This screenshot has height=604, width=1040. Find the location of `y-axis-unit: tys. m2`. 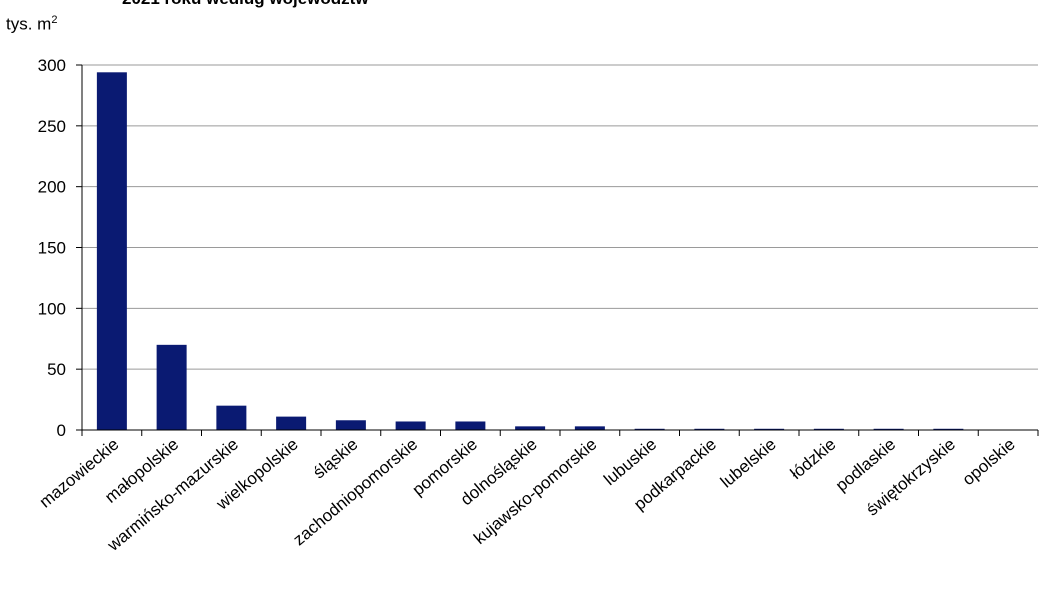

y-axis-unit: tys. m2 is located at coordinates (31, 24).